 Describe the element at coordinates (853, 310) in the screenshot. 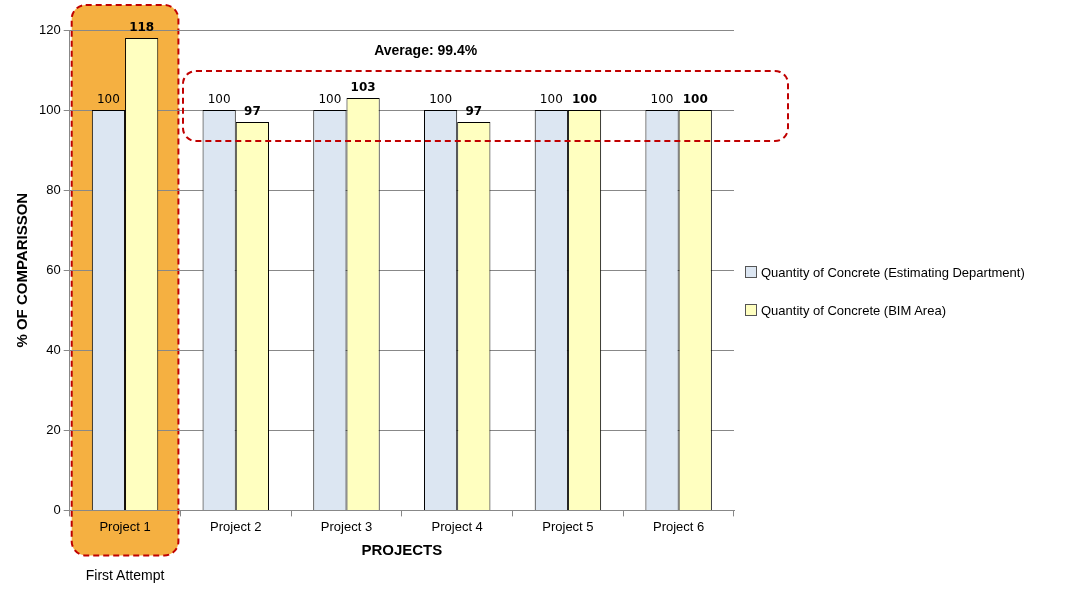

I see `legend-label: Quantity of Concrete (BIM Area)` at that location.